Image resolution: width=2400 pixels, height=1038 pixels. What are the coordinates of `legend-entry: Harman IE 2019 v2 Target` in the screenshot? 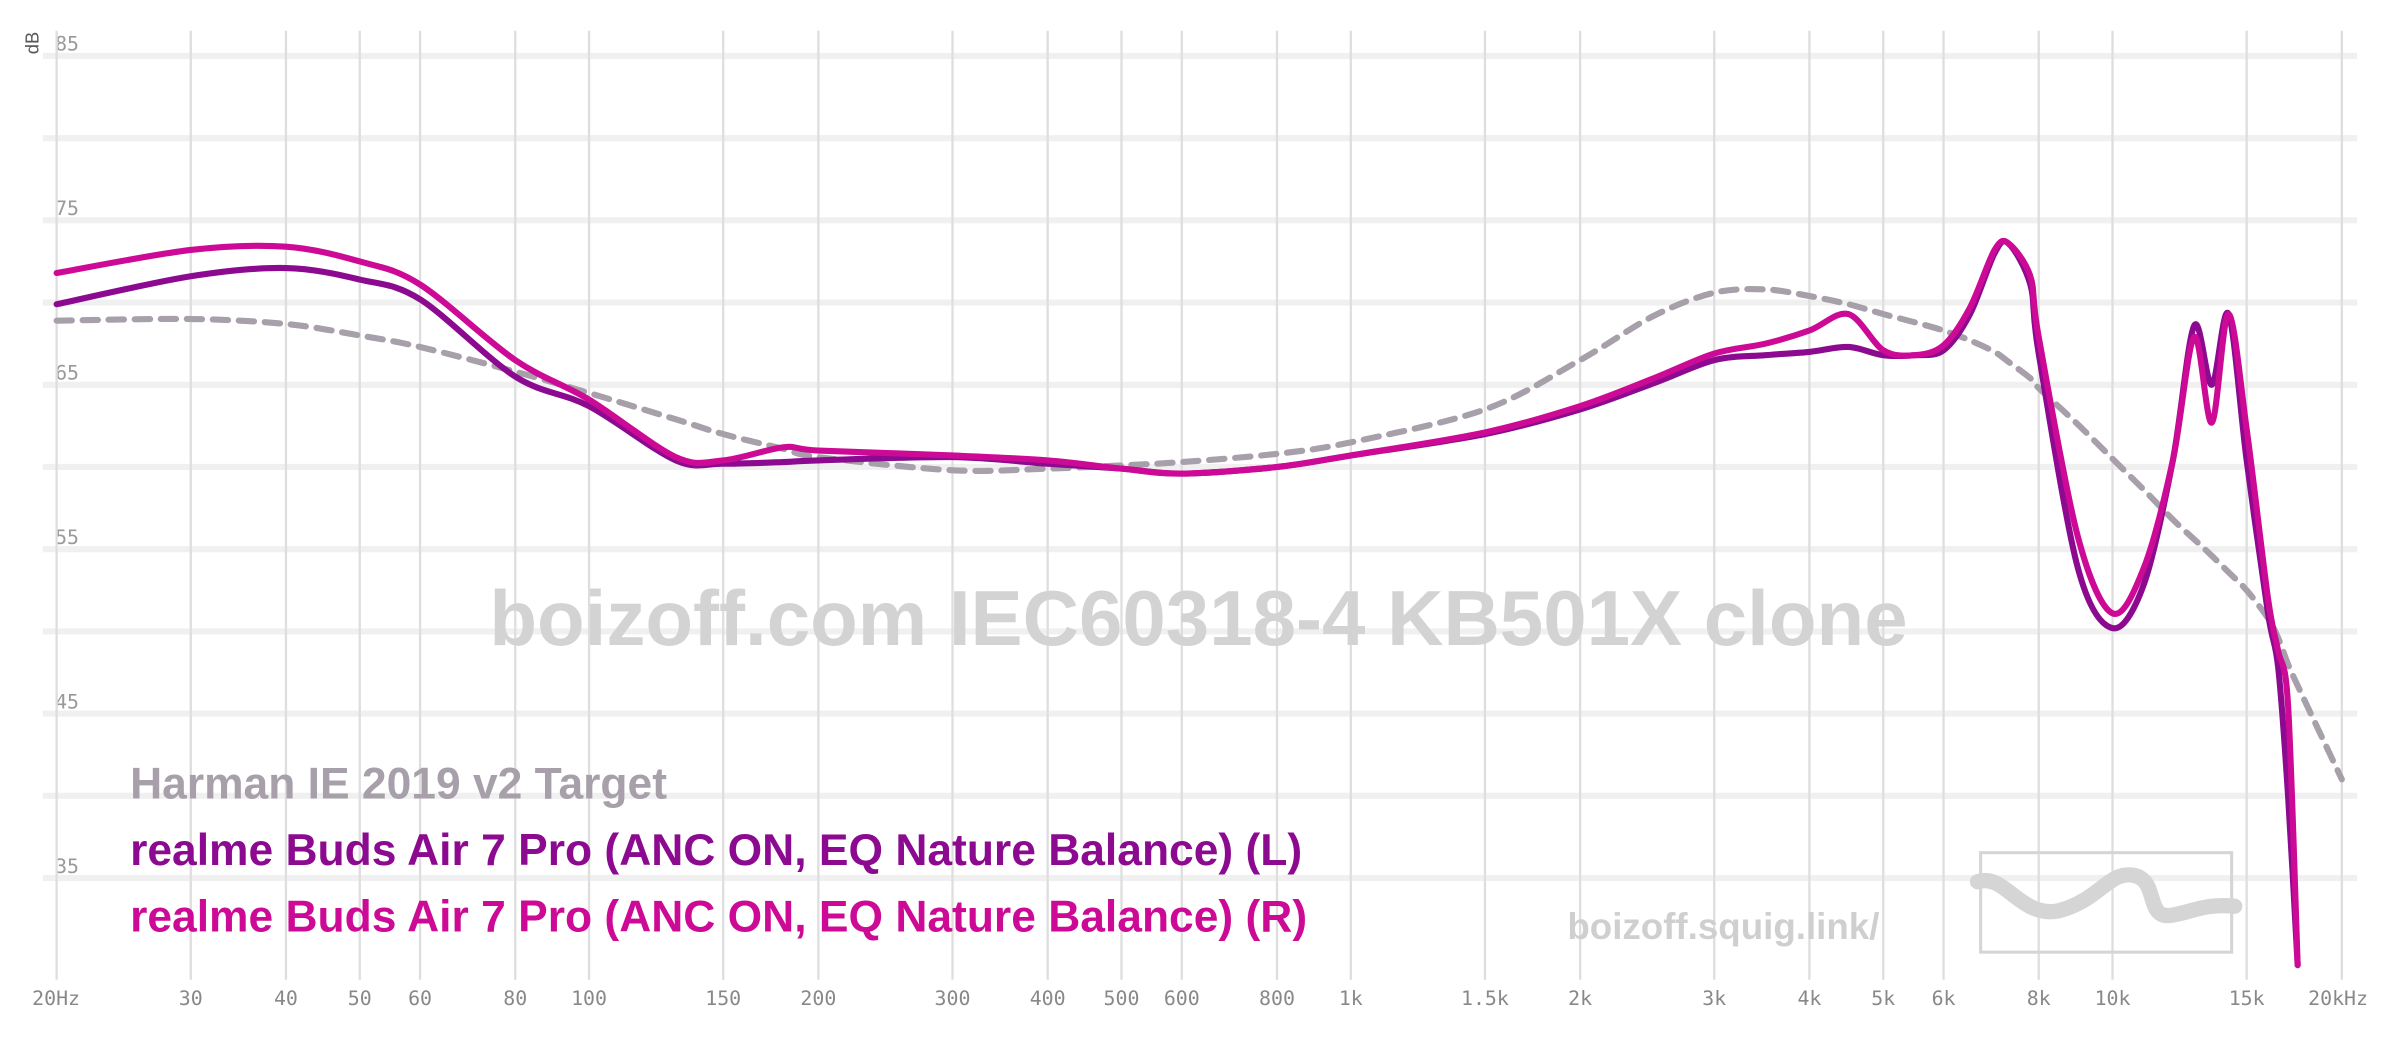 It's located at (398, 784).